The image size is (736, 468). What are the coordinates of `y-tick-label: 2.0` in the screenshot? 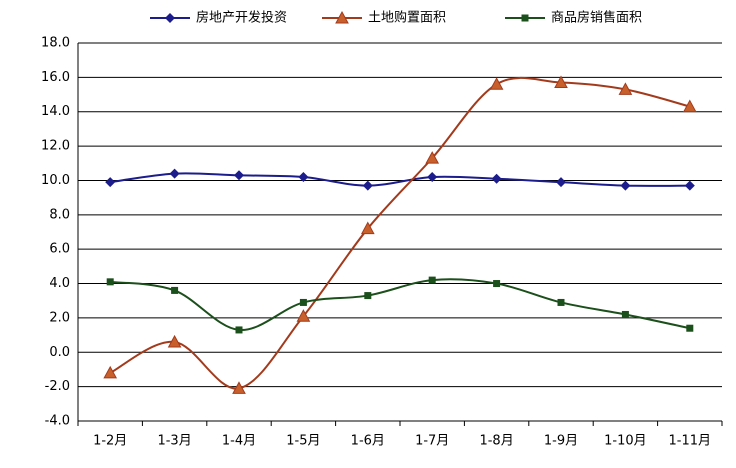 It's located at (59, 317).